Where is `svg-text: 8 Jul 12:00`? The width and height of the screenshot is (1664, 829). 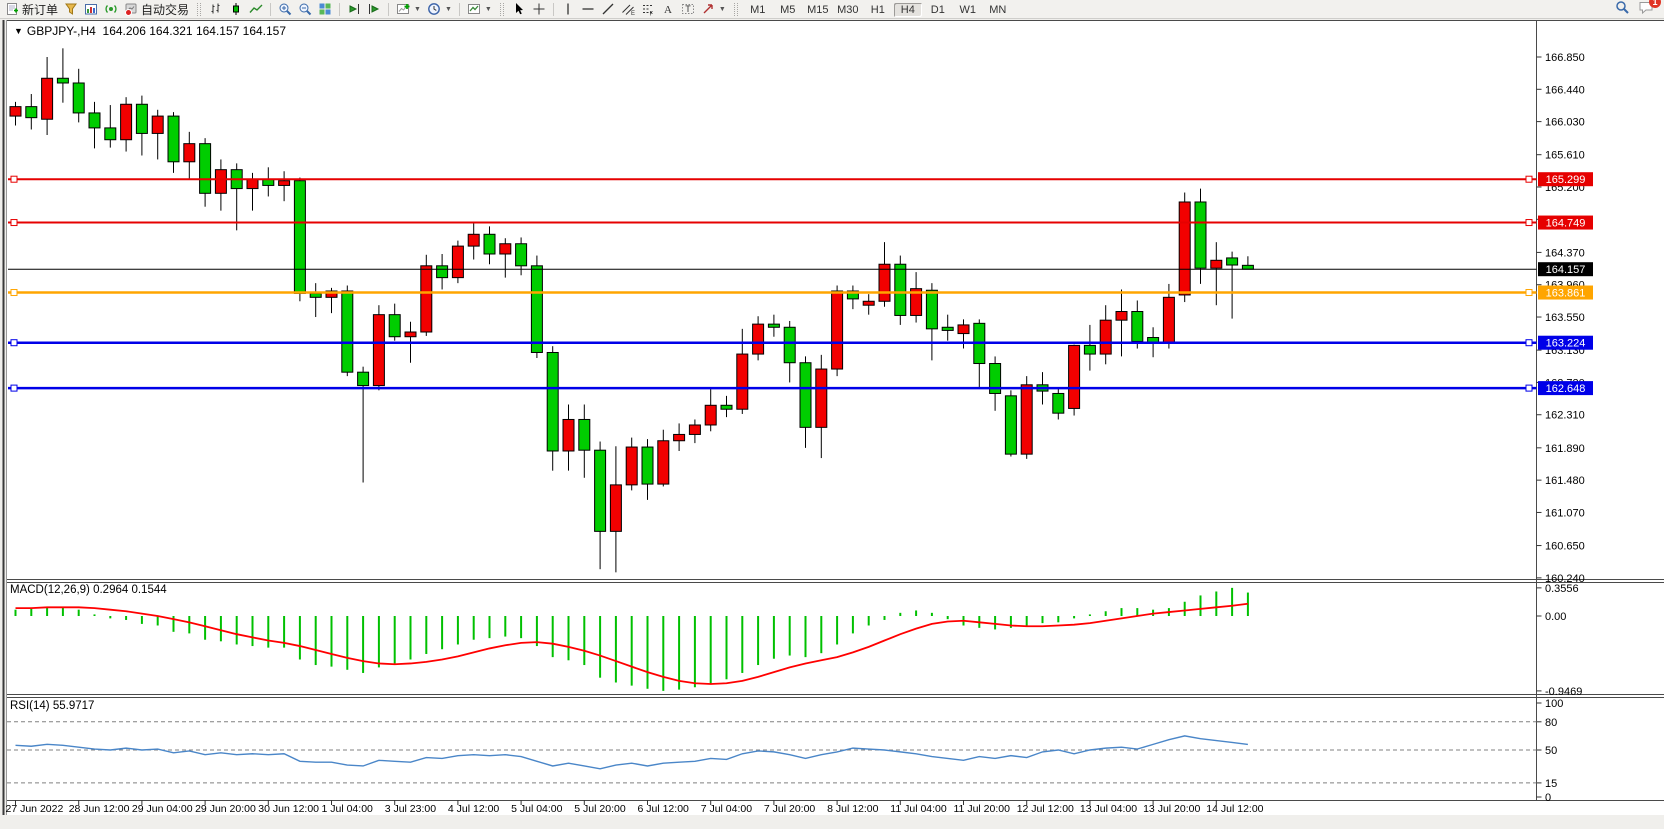 svg-text: 8 Jul 12:00 is located at coordinates (853, 809).